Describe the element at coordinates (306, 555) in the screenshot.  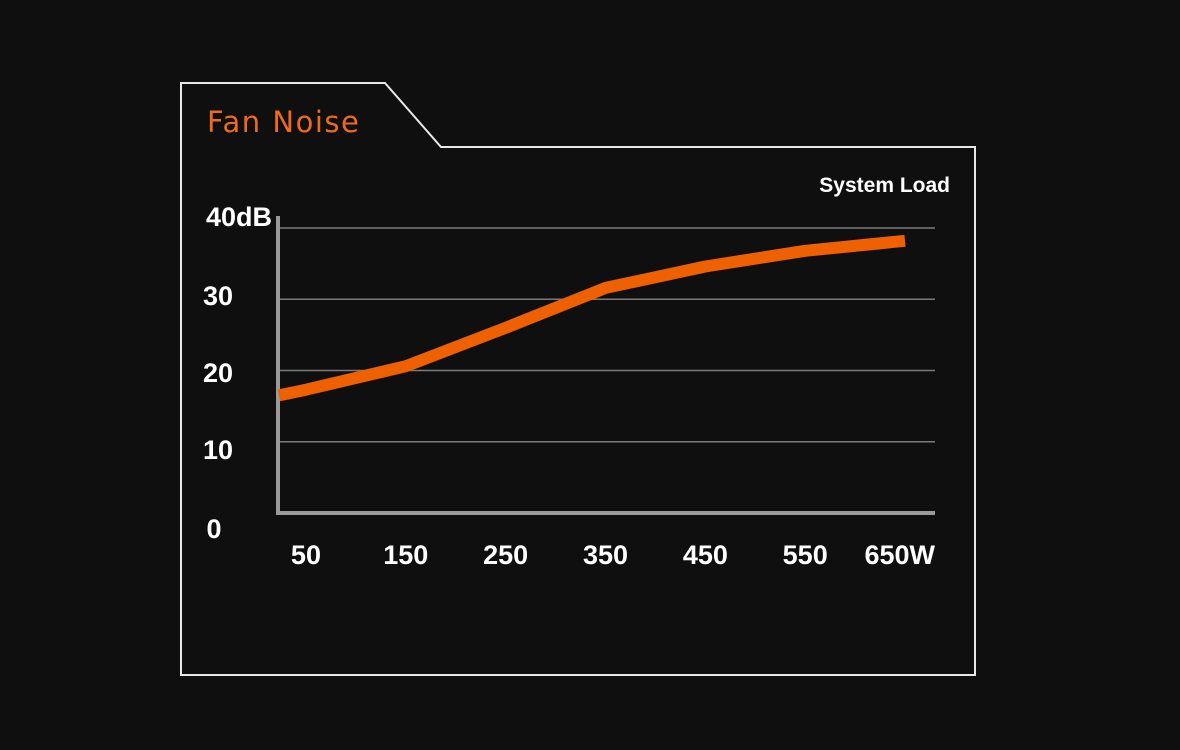
I see `x-tick-label: 50` at that location.